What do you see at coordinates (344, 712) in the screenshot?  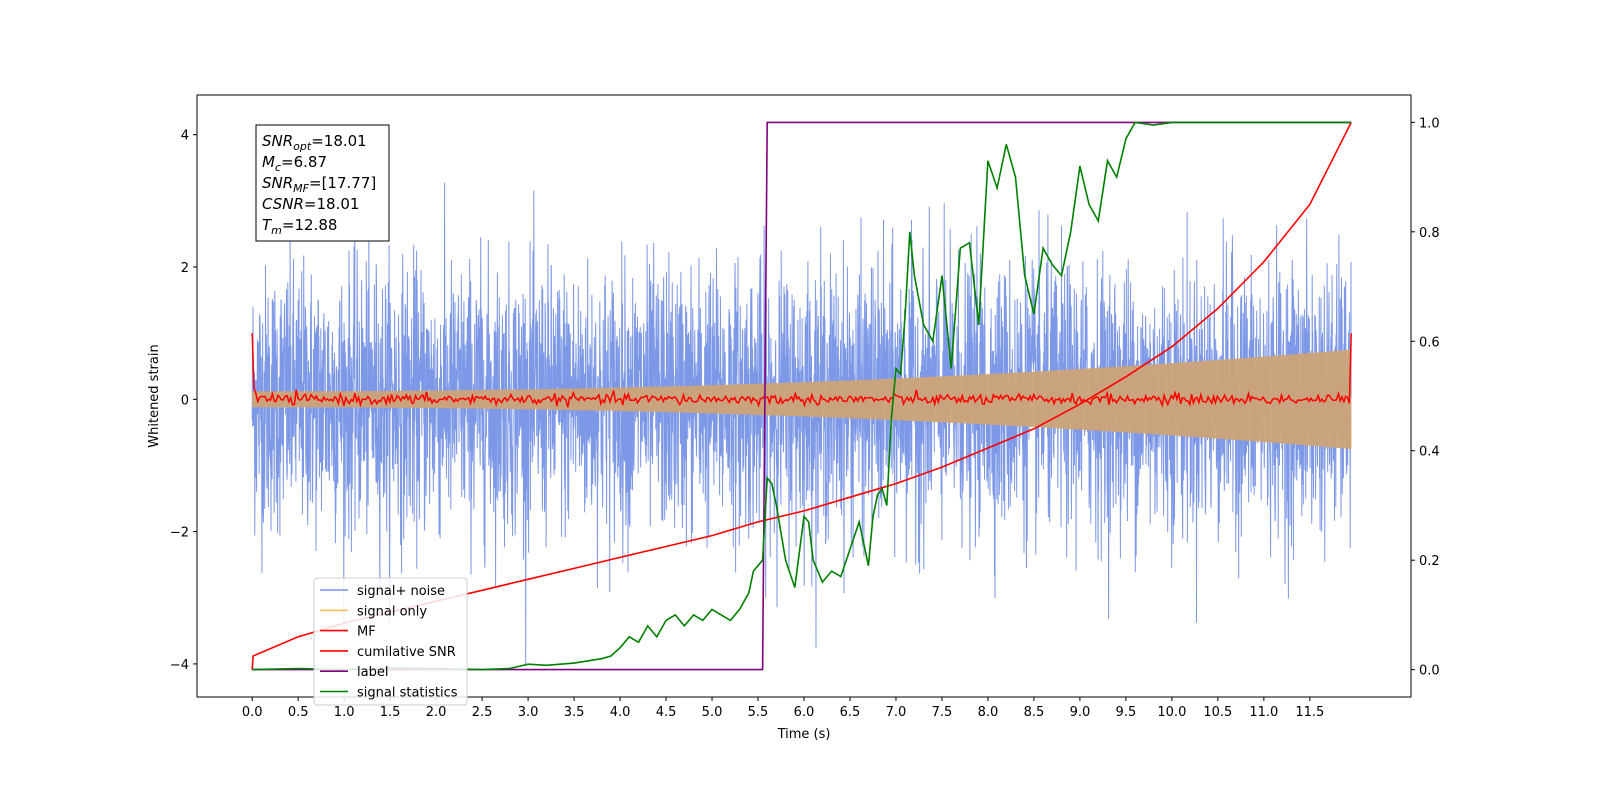 I see `x-tick-label: 1.0` at bounding box center [344, 712].